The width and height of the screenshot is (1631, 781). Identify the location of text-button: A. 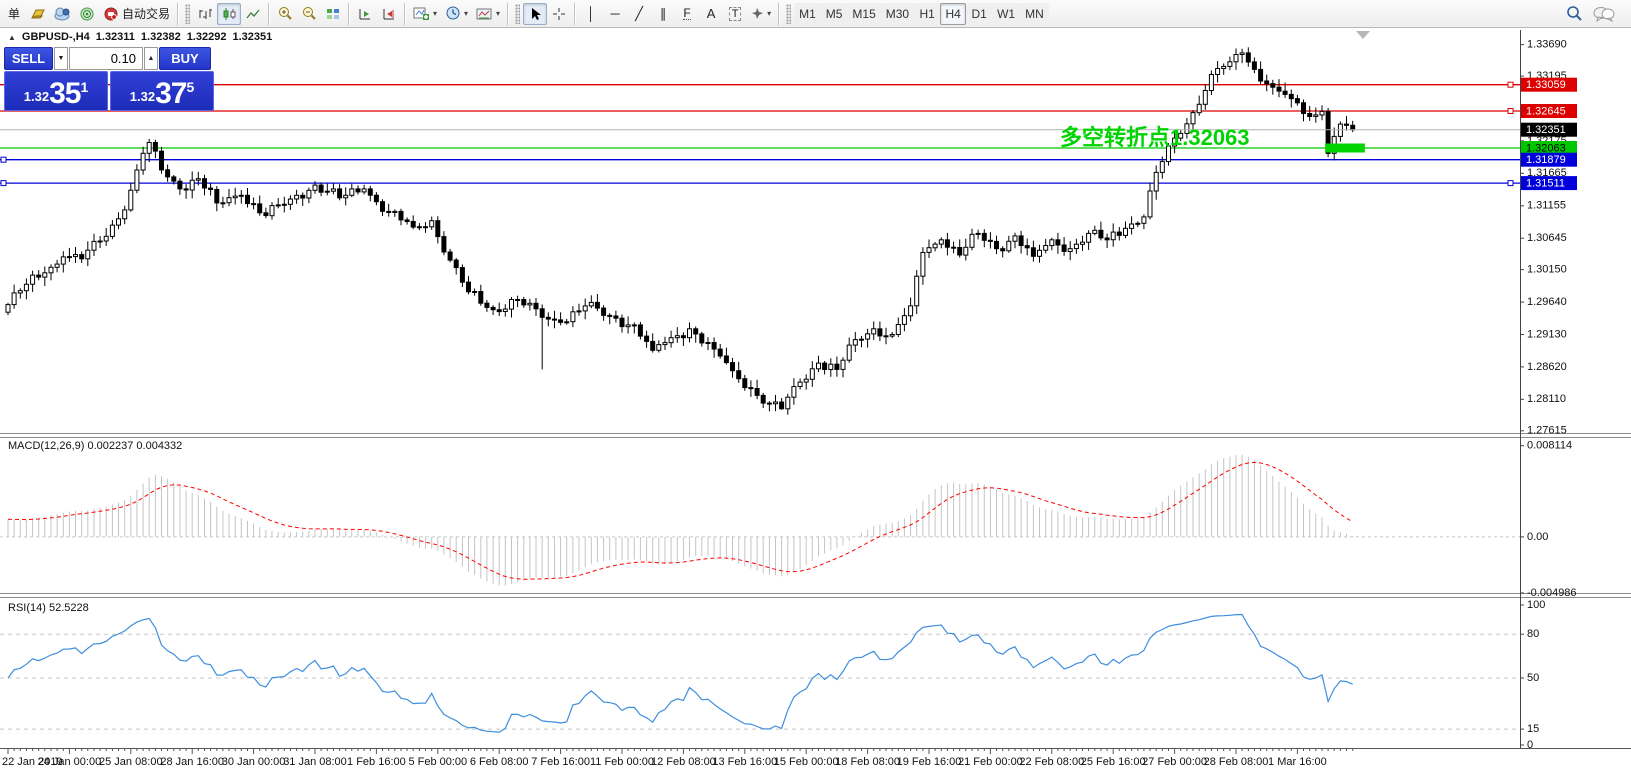
(711, 14).